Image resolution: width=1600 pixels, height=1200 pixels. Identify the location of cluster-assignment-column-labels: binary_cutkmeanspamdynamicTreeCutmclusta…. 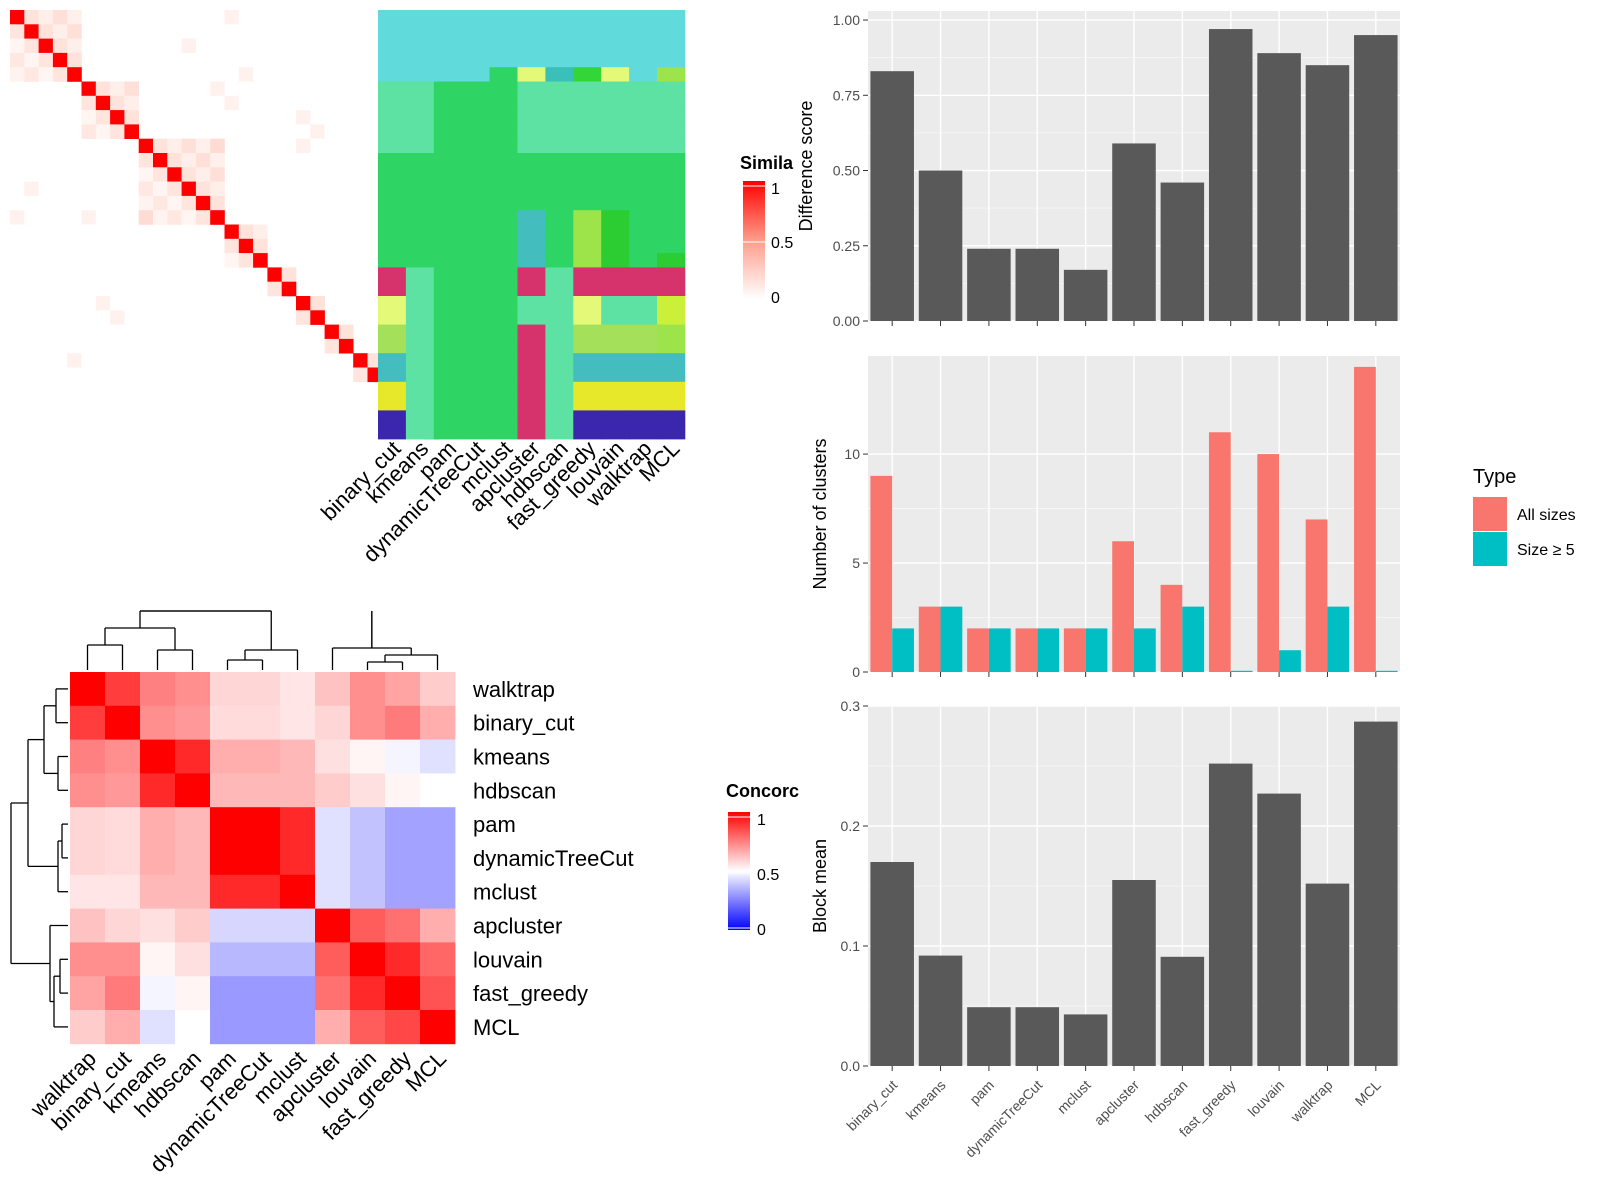
(500, 501).